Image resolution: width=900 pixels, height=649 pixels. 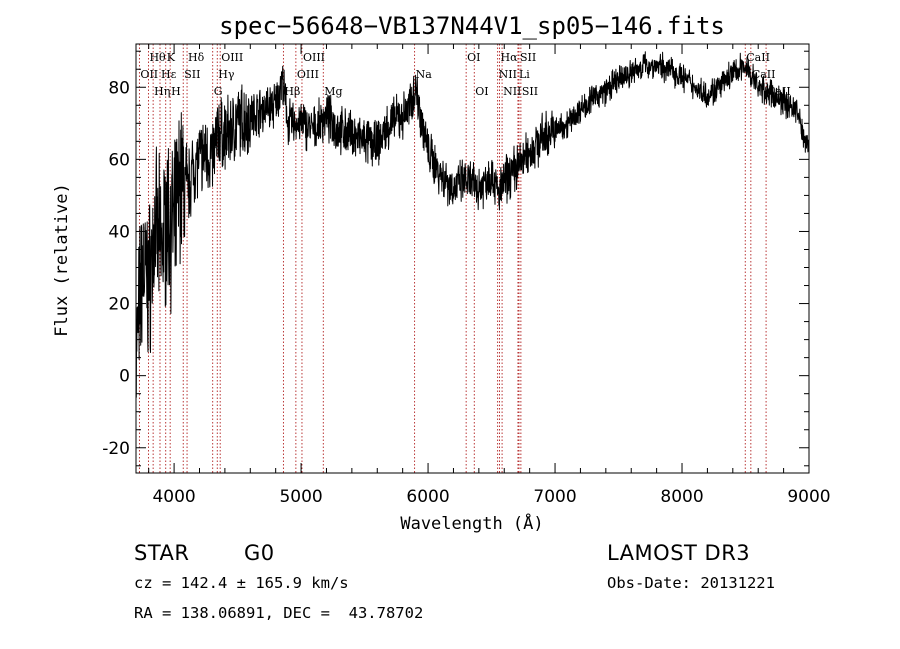 I want to click on object-class: STAR, so click(x=162, y=553).